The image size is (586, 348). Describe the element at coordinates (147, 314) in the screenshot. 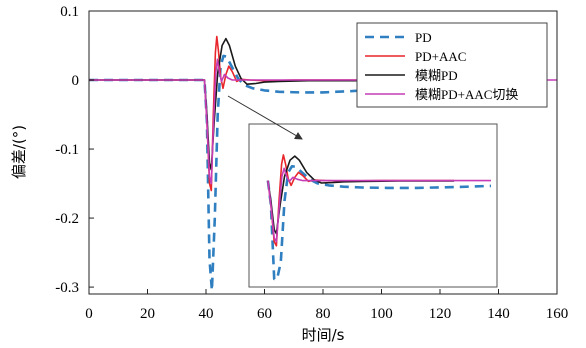

I see `x-tick-label: 20` at that location.